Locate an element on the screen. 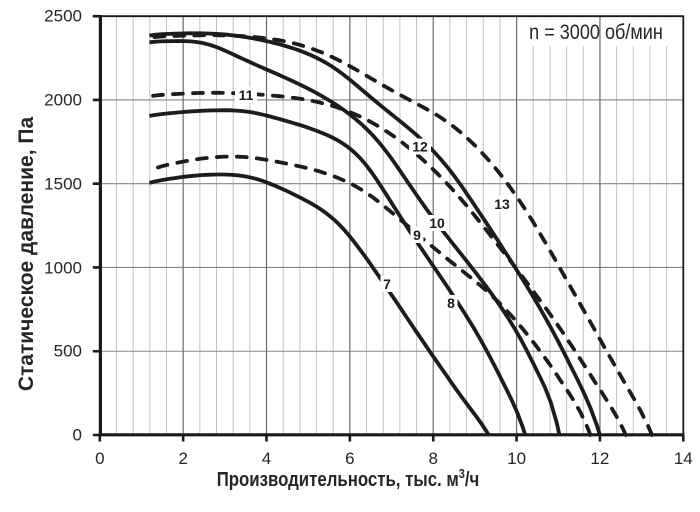 The width and height of the screenshot is (700, 512). svg-text: 11 is located at coordinates (246, 95).